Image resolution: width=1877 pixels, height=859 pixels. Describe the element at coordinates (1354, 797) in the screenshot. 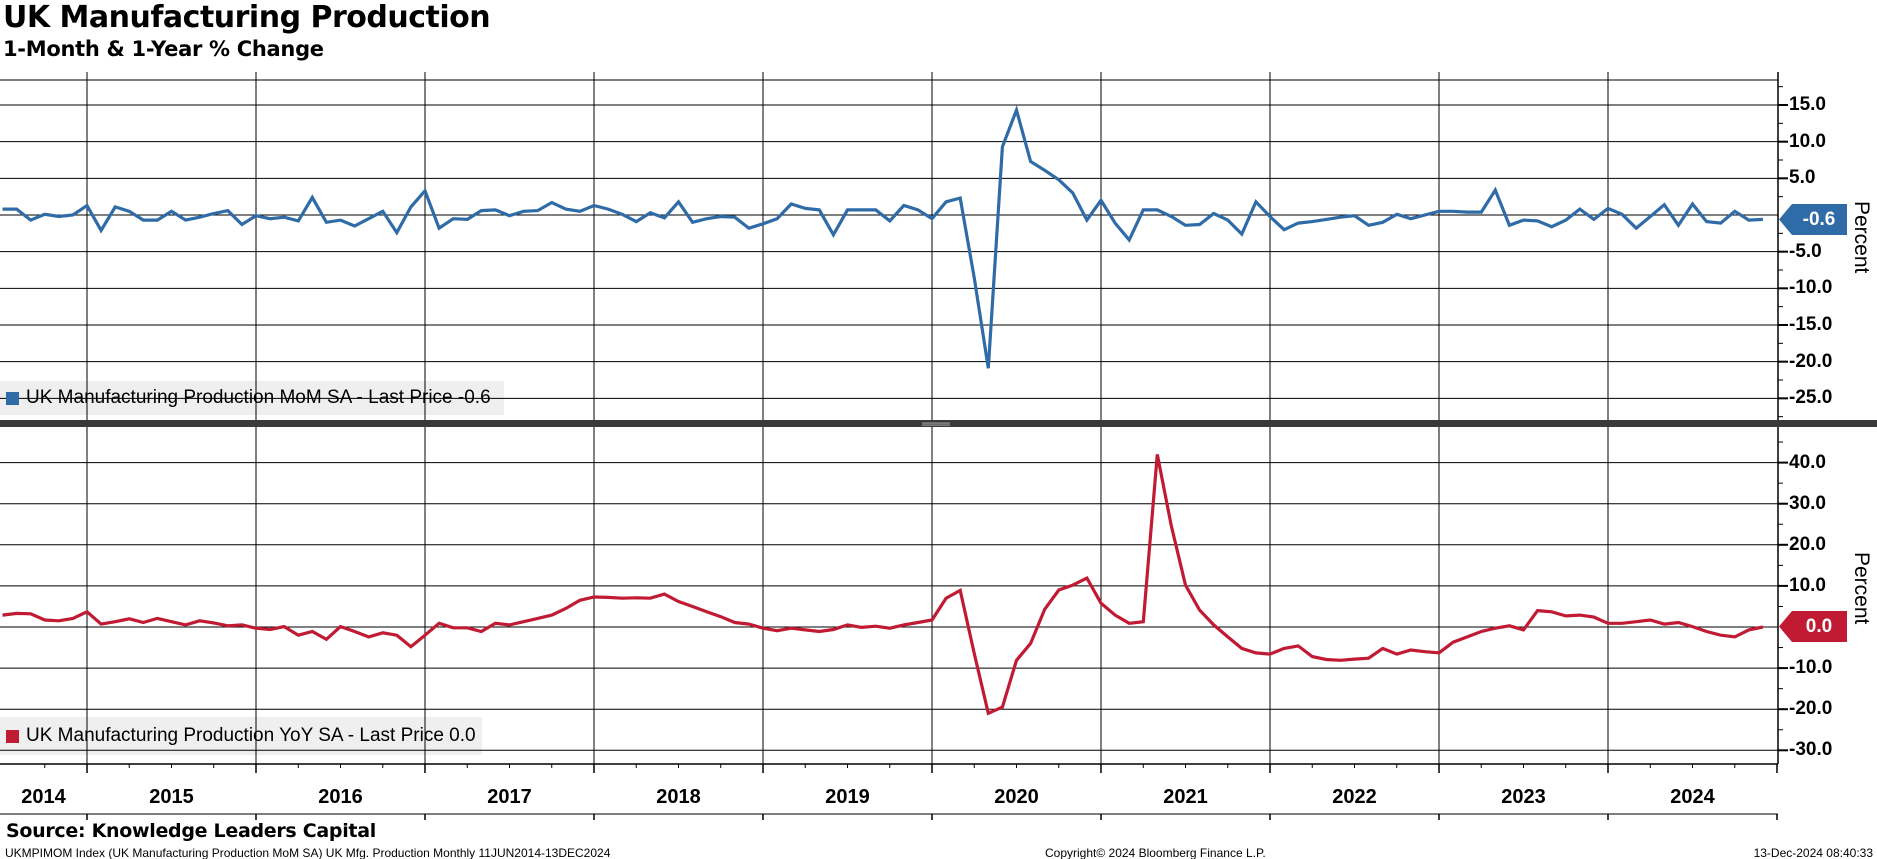

I see `x-year-label: 2022` at that location.